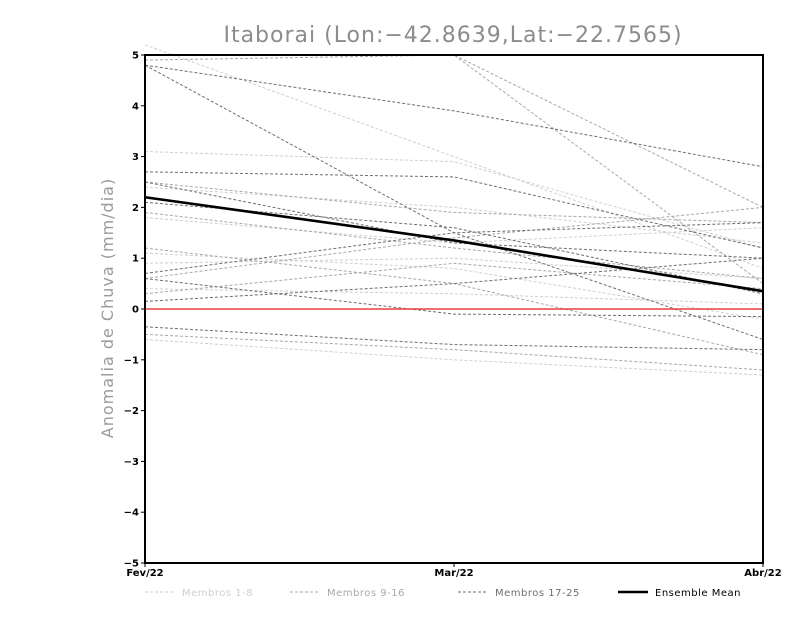  I want to click on ensemble-mean-line, so click(454, 244).